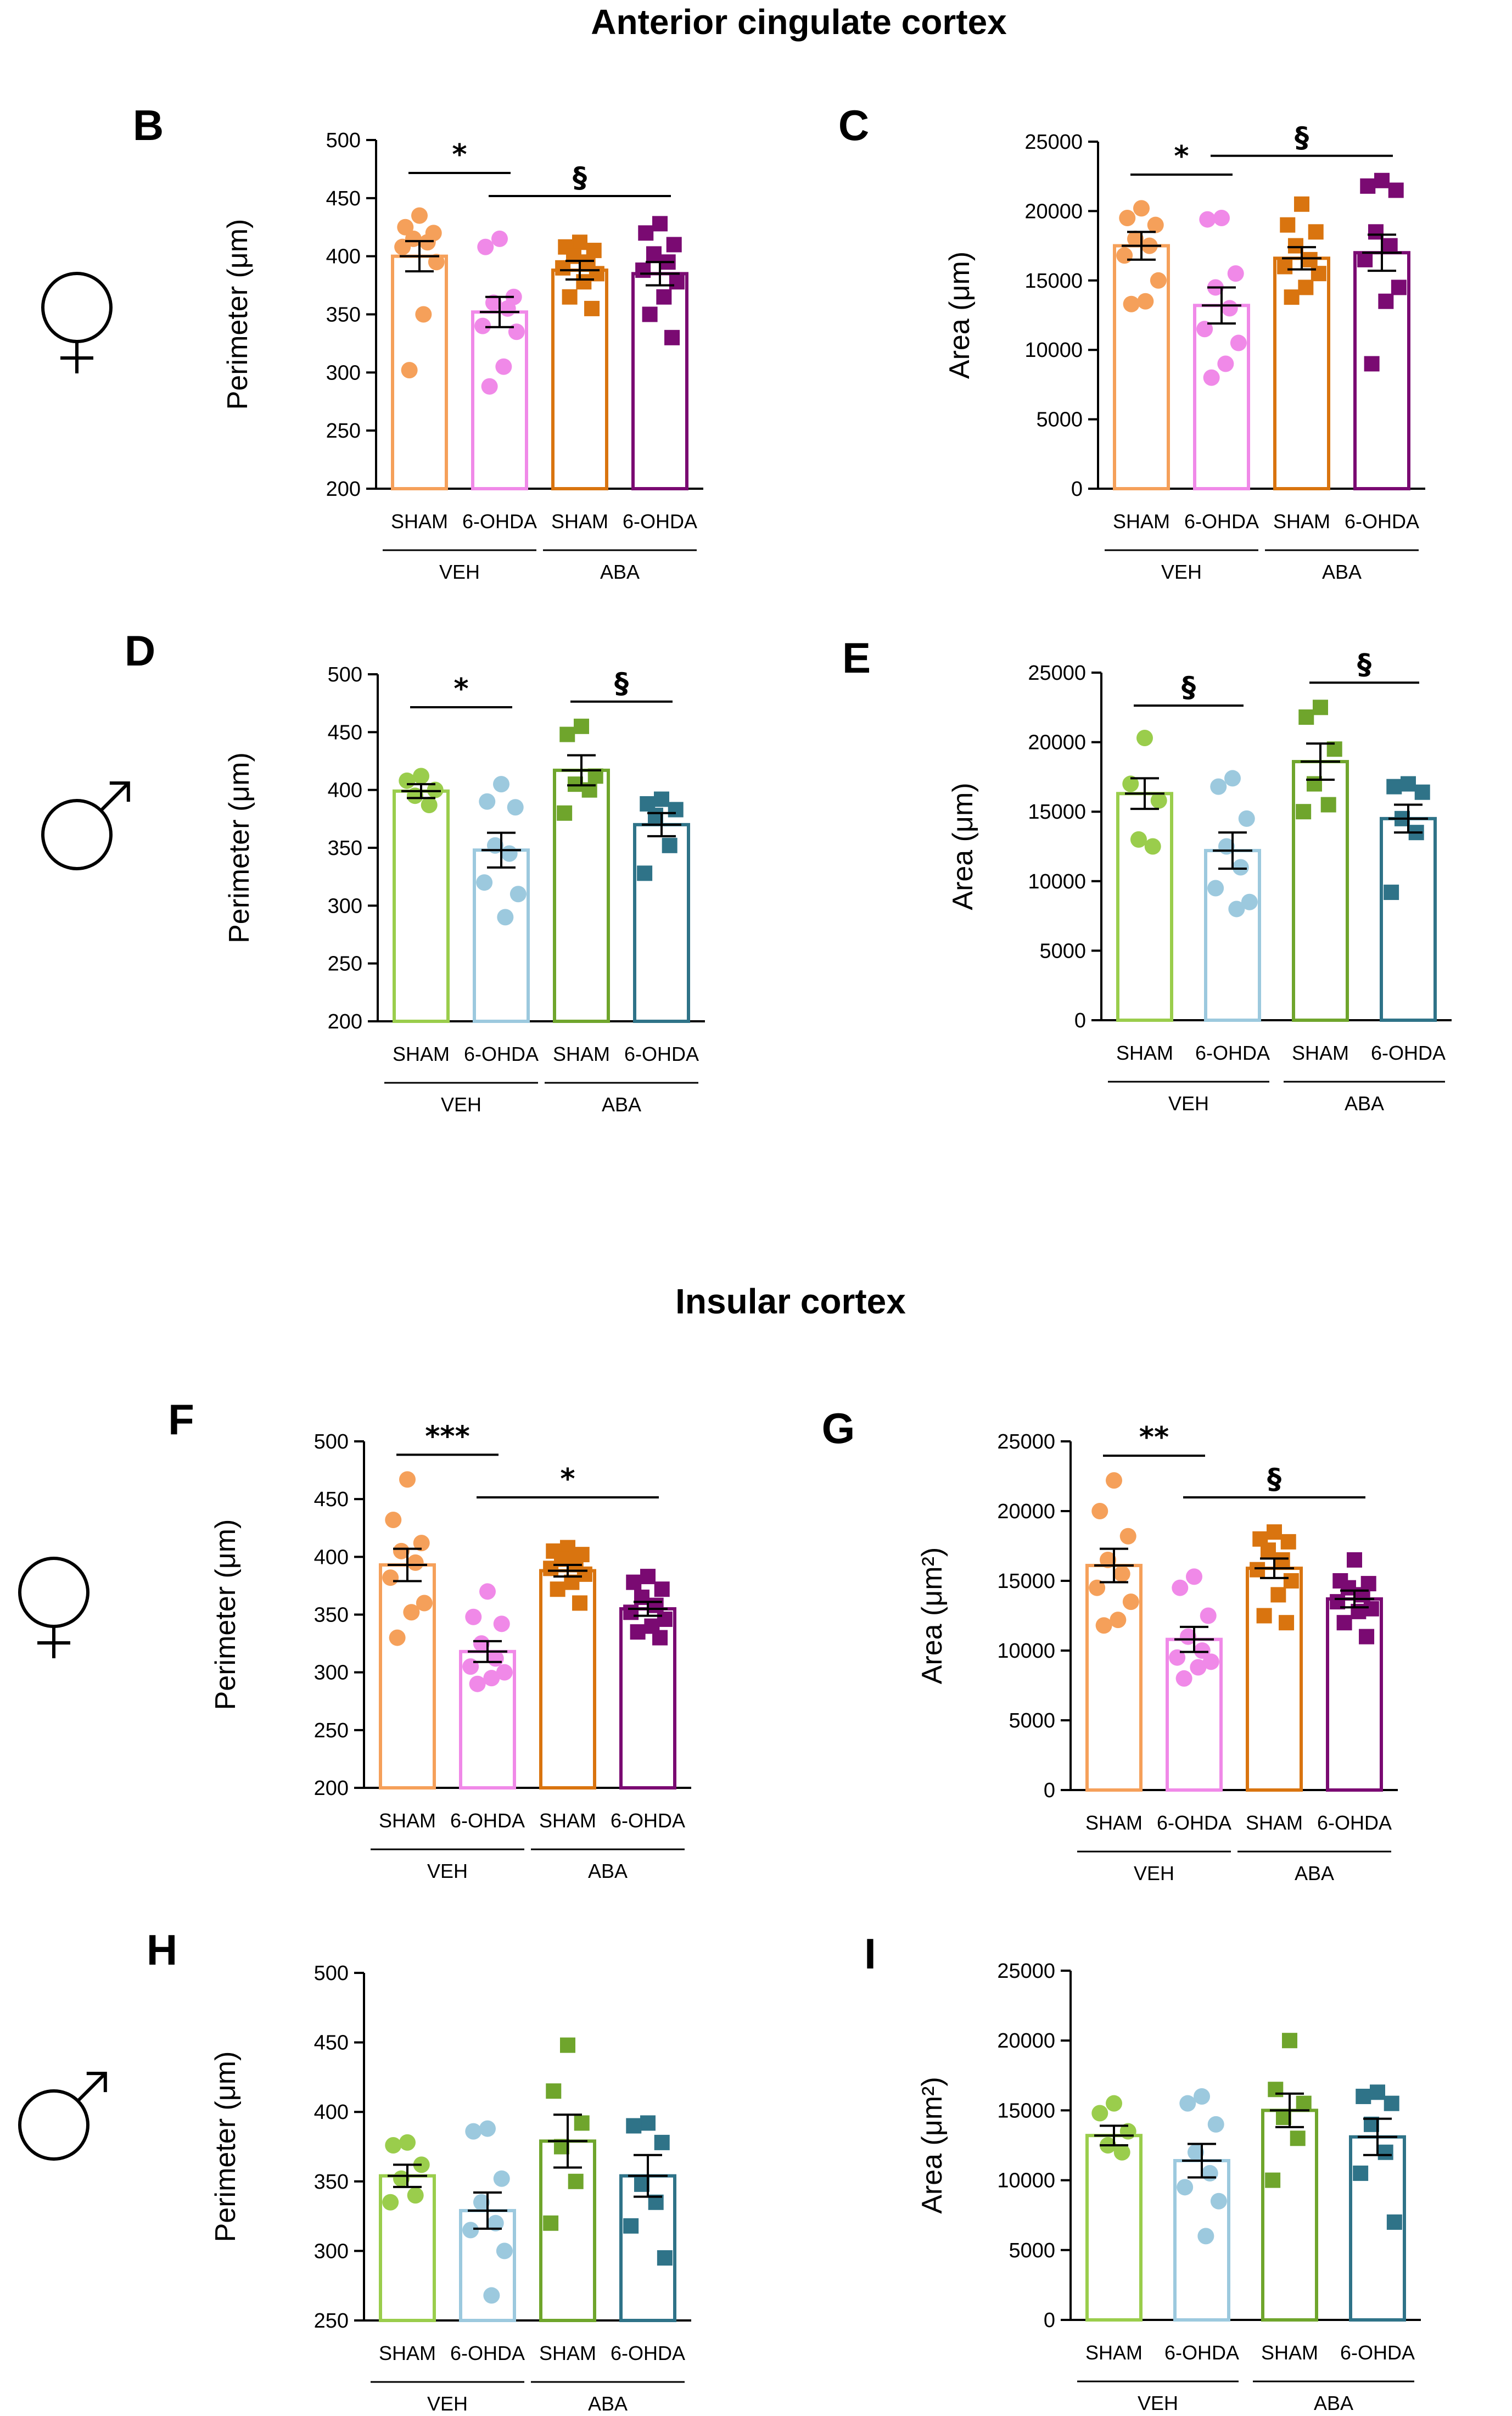  What do you see at coordinates (140, 651) in the screenshot?
I see `panel-letter: D` at bounding box center [140, 651].